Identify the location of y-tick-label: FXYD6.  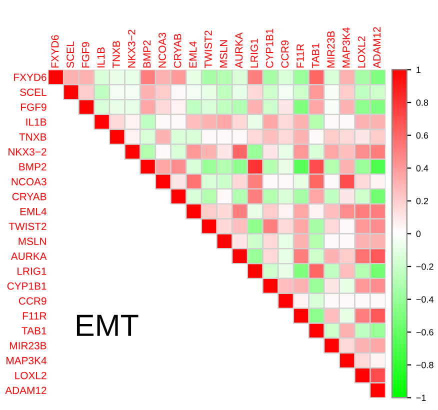
(30, 78).